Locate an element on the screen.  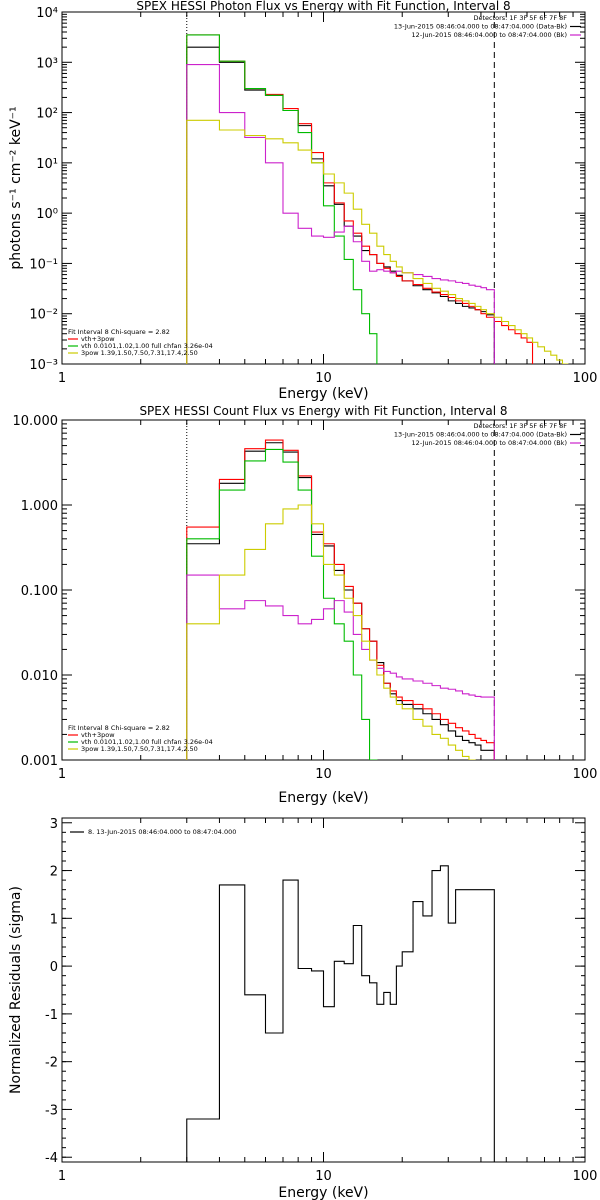
y-axis-label: Normalized Residuals (sigma) is located at coordinates (16, 990).